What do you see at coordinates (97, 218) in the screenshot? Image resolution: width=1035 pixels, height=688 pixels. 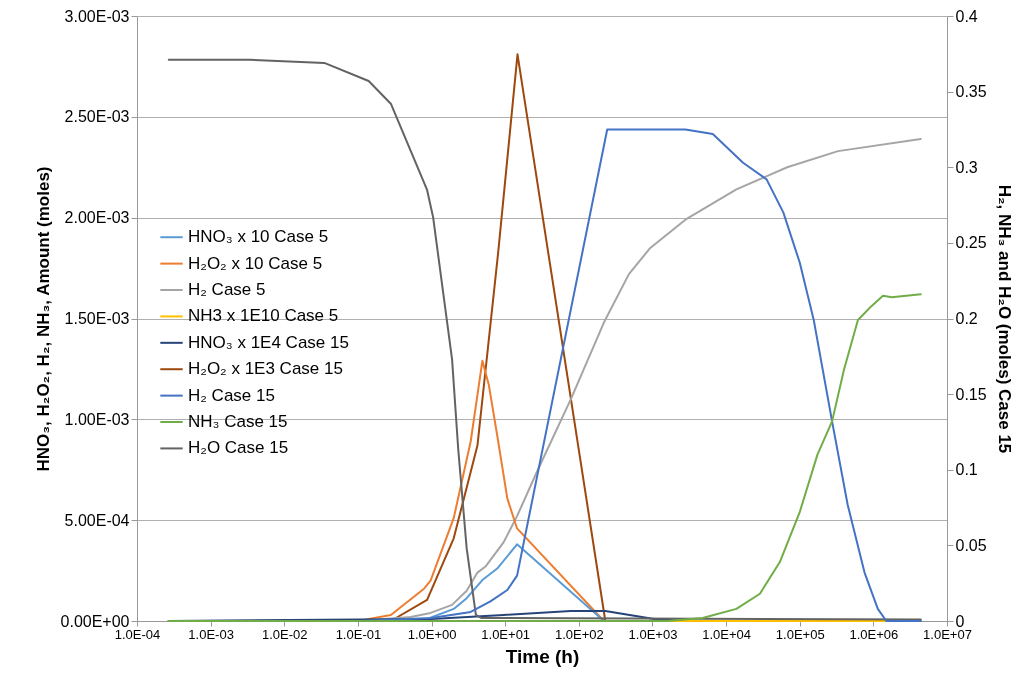 I see `y-tick-label: 2.00E-03` at bounding box center [97, 218].